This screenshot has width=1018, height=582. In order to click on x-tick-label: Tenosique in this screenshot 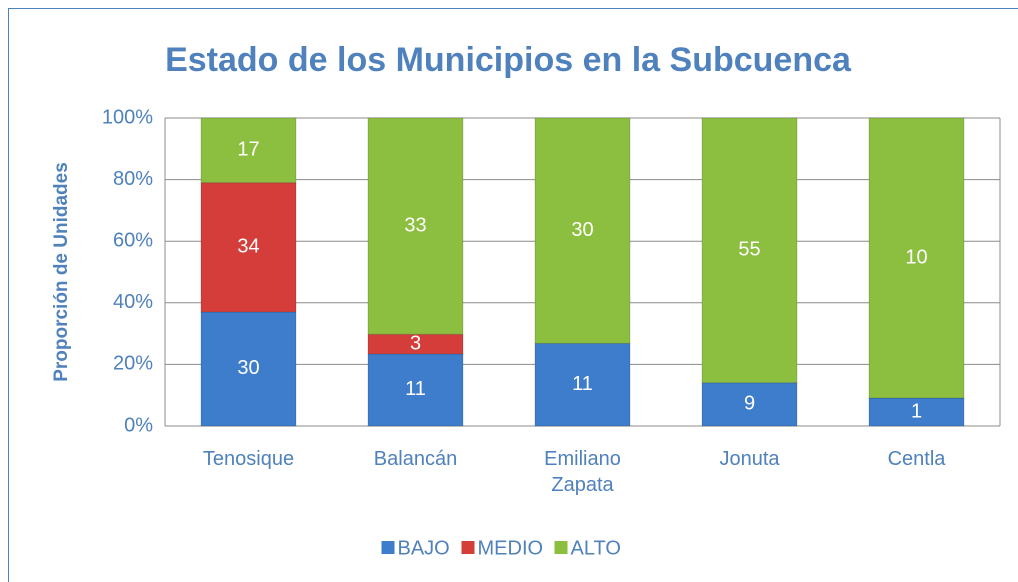, I will do `click(248, 459)`.